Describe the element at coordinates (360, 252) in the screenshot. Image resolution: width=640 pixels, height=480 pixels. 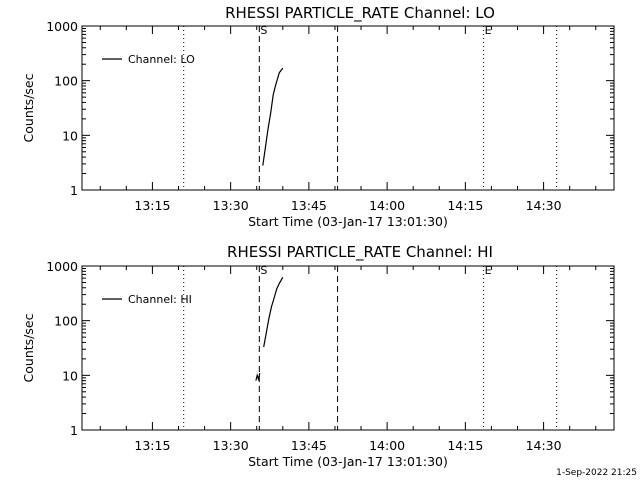
I see `chart-title: RHESSI PARTICLE_RATE Channel: HI` at that location.